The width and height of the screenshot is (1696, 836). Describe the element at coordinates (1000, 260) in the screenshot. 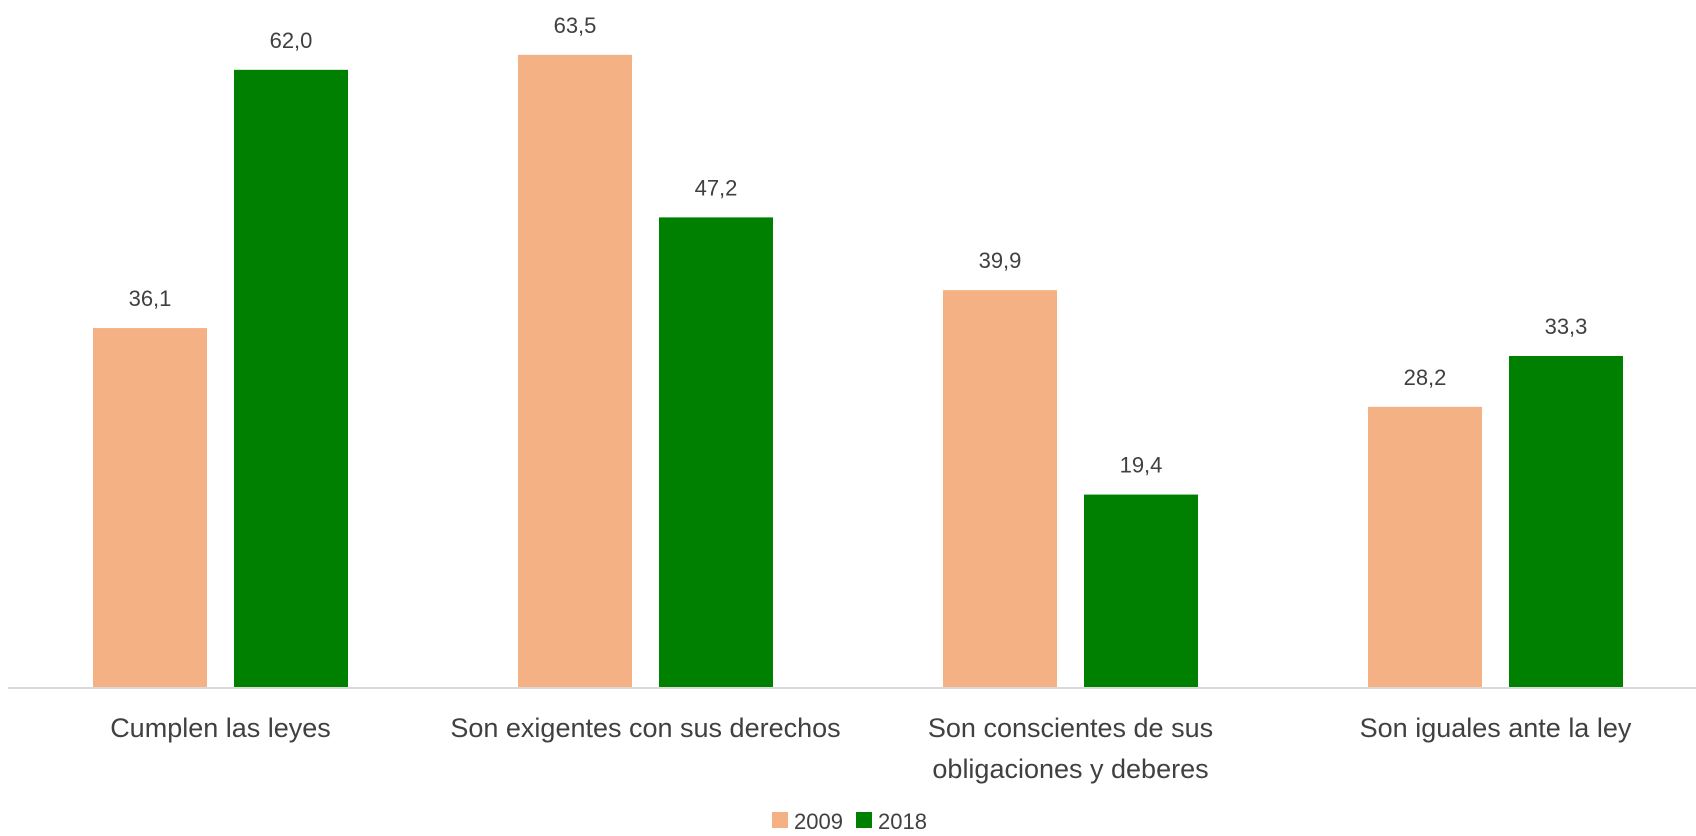

I see `data-label-2009-2: 39,9` at that location.